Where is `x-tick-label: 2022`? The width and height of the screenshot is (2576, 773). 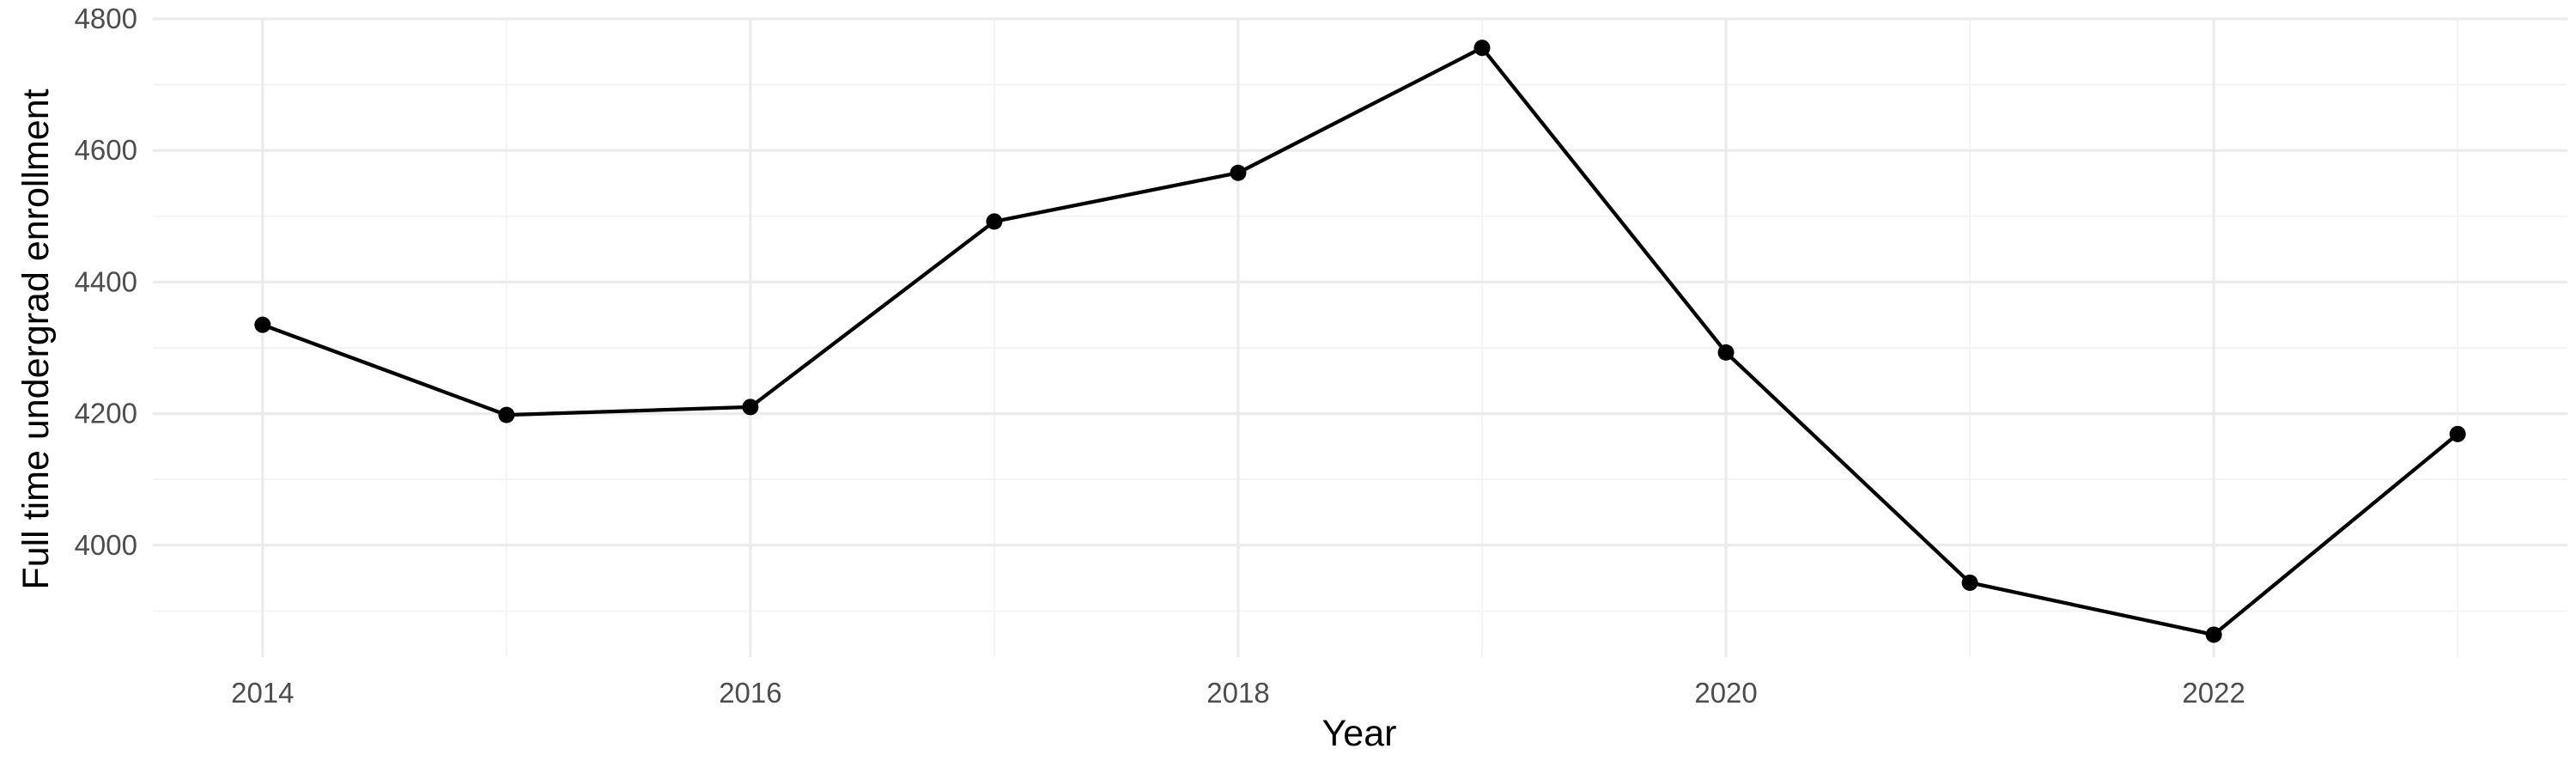
x-tick-label: 2022 is located at coordinates (2214, 693).